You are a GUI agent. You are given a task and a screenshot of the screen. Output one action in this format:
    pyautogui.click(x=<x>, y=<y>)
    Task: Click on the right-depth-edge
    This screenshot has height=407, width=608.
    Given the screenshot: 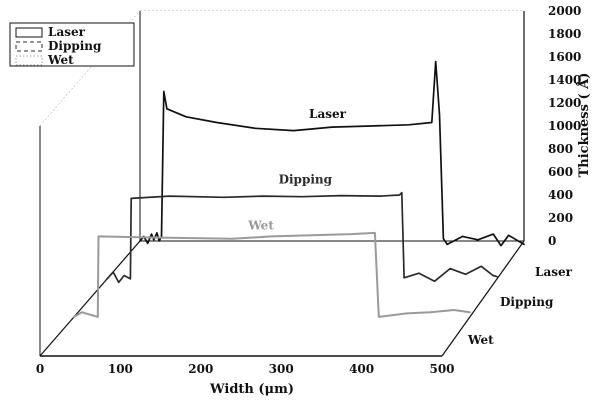 What is the action you would take?
    pyautogui.click(x=483, y=298)
    